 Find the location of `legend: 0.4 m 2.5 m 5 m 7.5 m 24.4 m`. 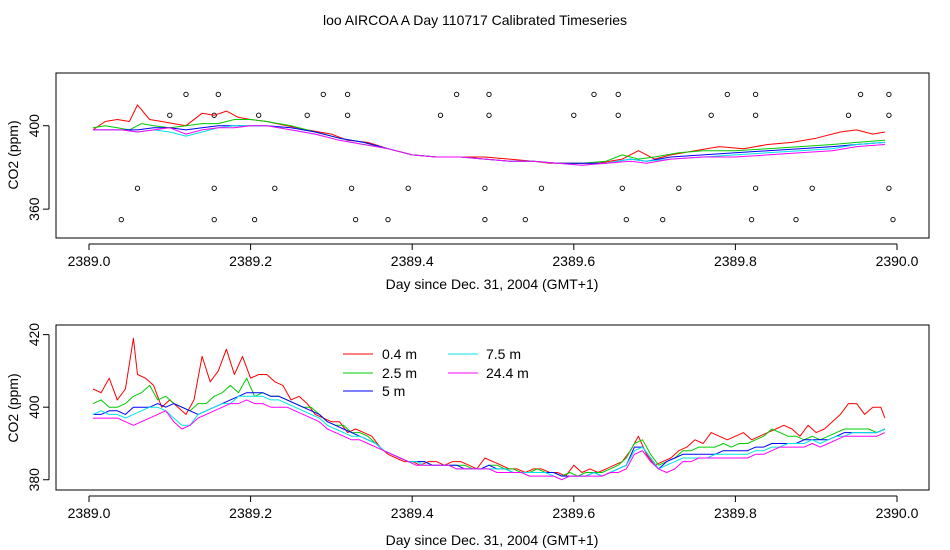

legend: 0.4 m 2.5 m 5 m 7.5 m 24.4 m is located at coordinates (436, 372).